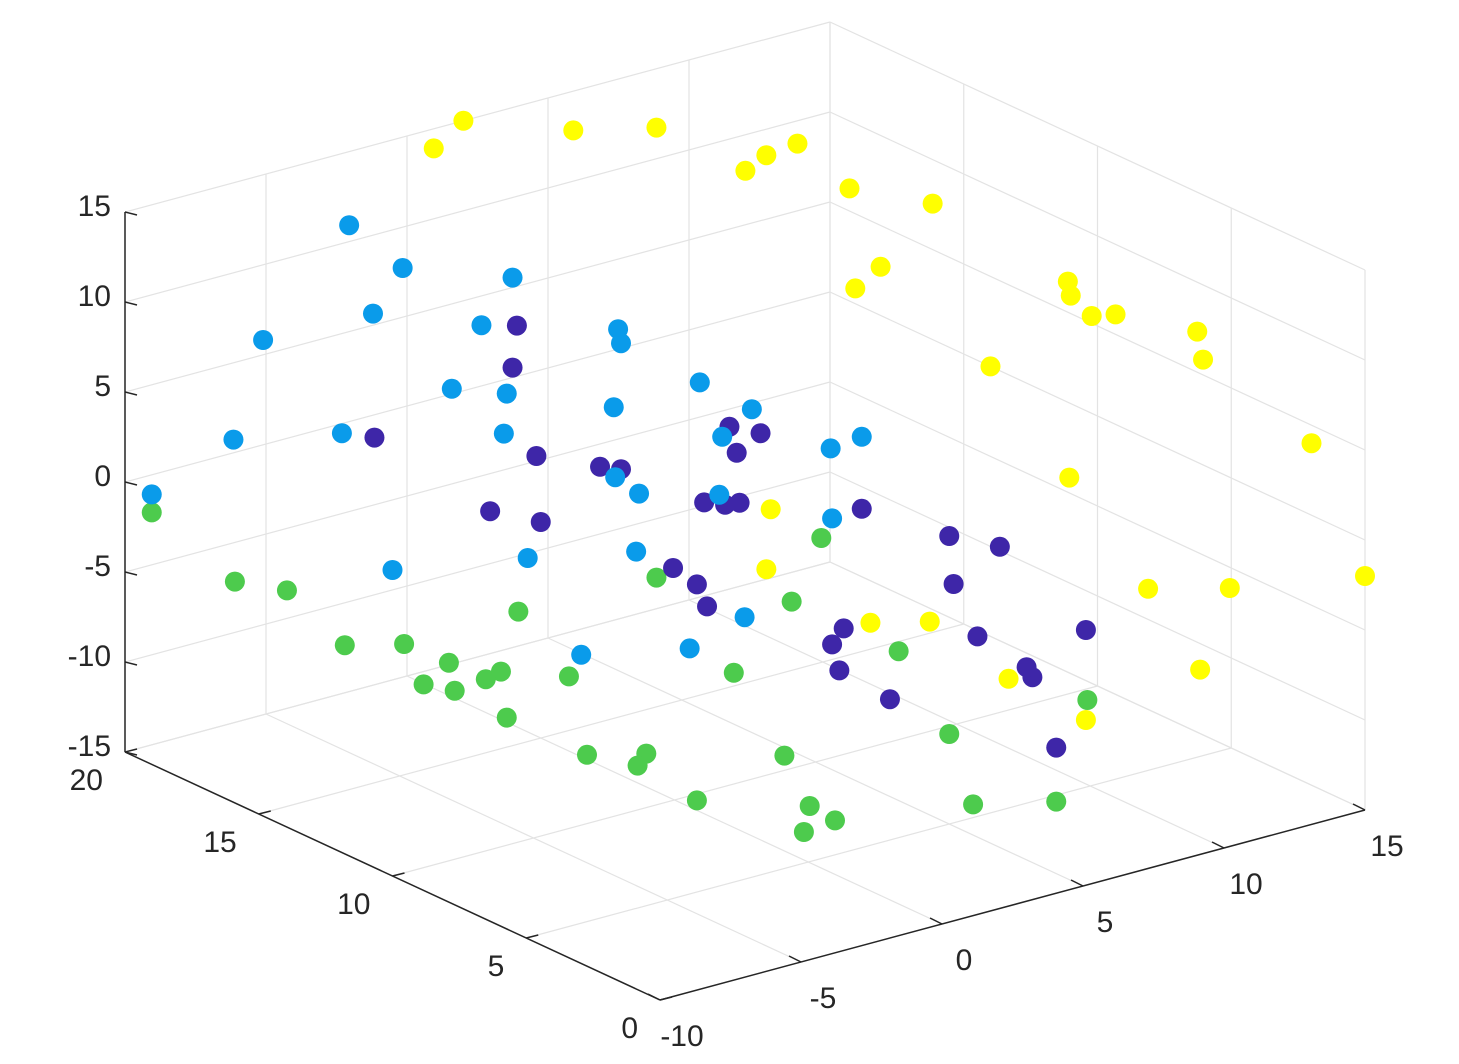  Describe the element at coordinates (86, 780) in the screenshot. I see `y-tick-label: 20` at that location.